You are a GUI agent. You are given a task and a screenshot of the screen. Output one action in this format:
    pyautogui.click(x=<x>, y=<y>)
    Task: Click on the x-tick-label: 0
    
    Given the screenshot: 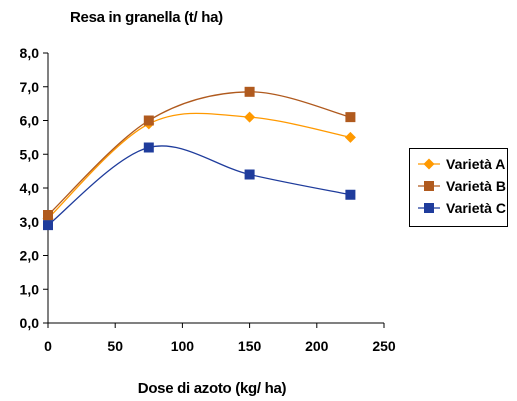 What is the action you would take?
    pyautogui.click(x=48, y=346)
    